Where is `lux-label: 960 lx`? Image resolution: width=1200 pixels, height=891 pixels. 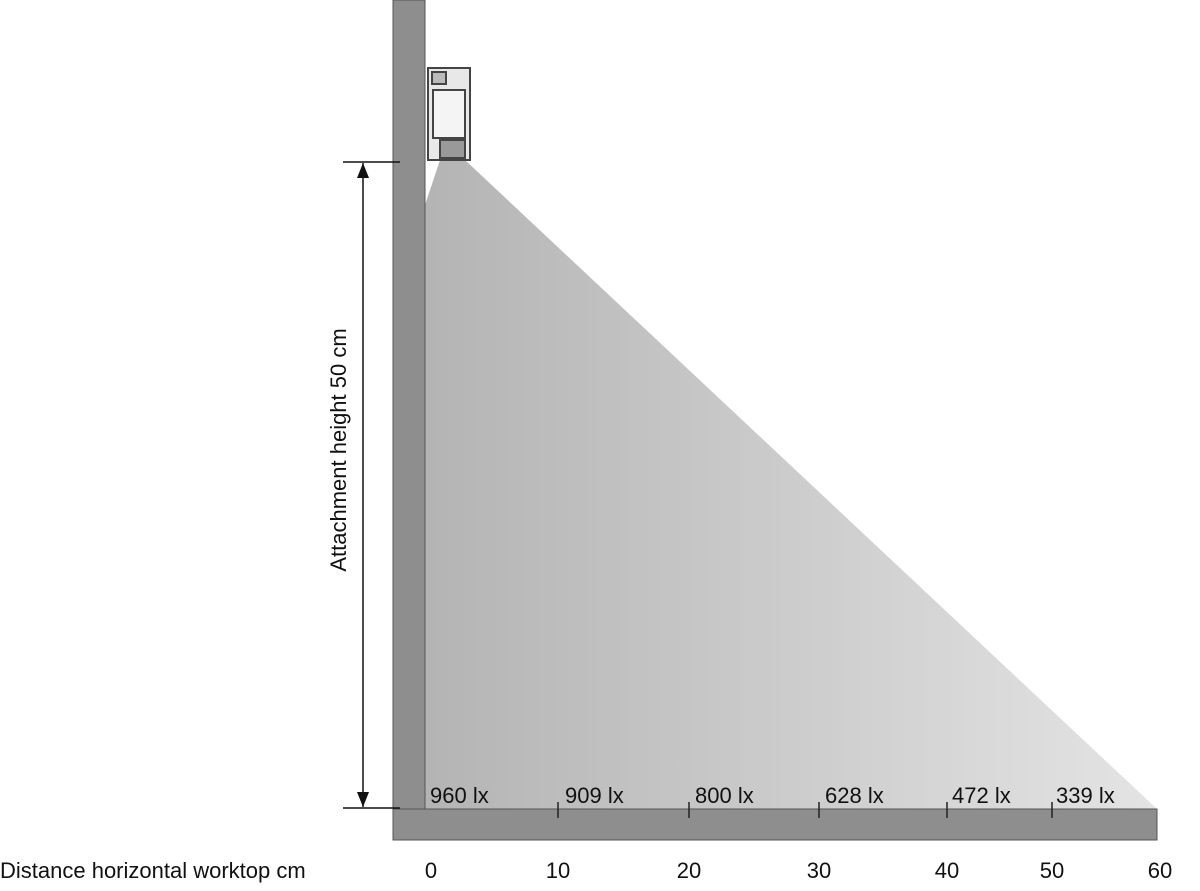 lux-label: 960 lx is located at coordinates (459, 795).